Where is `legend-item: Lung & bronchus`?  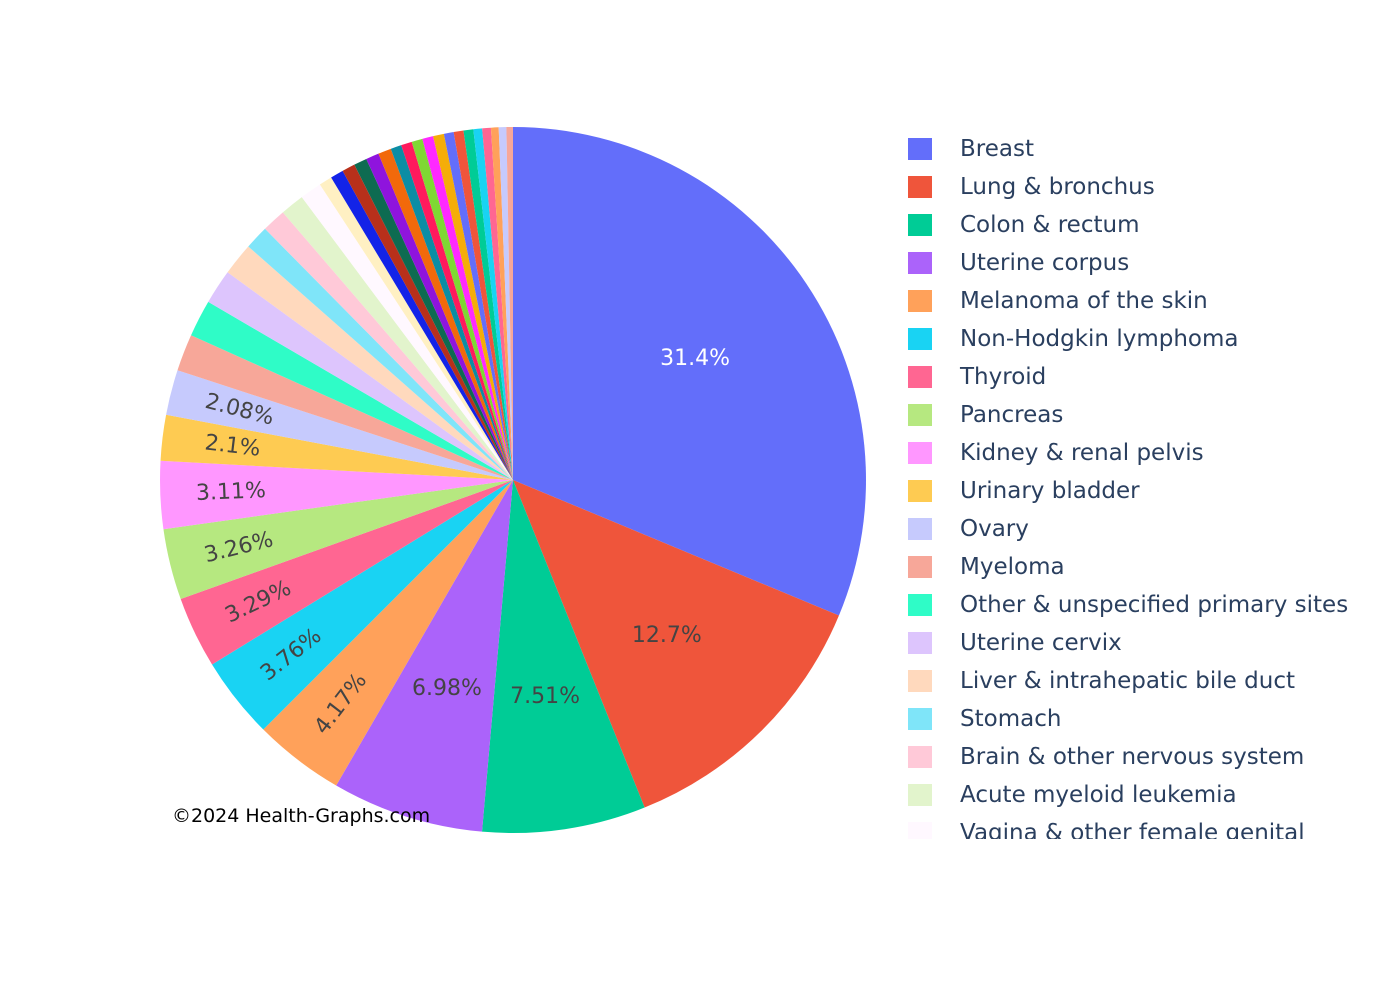
legend-item: Lung & bronchus is located at coordinates (1031, 187).